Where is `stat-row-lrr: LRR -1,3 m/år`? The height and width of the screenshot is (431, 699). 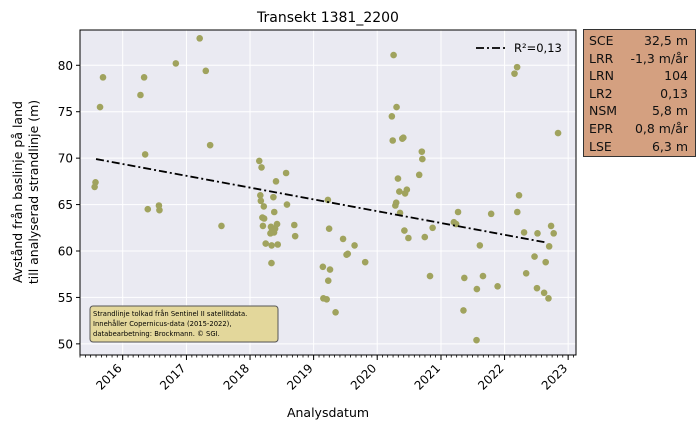 stat-row-lrr: LRR -1,3 m/år is located at coordinates (639, 59).